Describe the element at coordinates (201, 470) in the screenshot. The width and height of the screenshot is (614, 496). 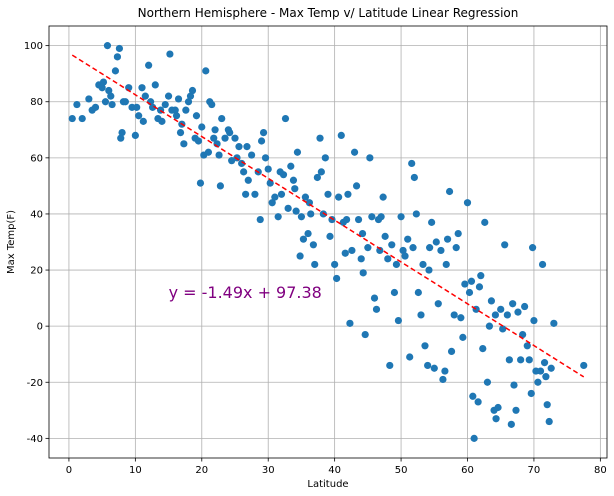
I see `x-tick-label: 20` at that location.